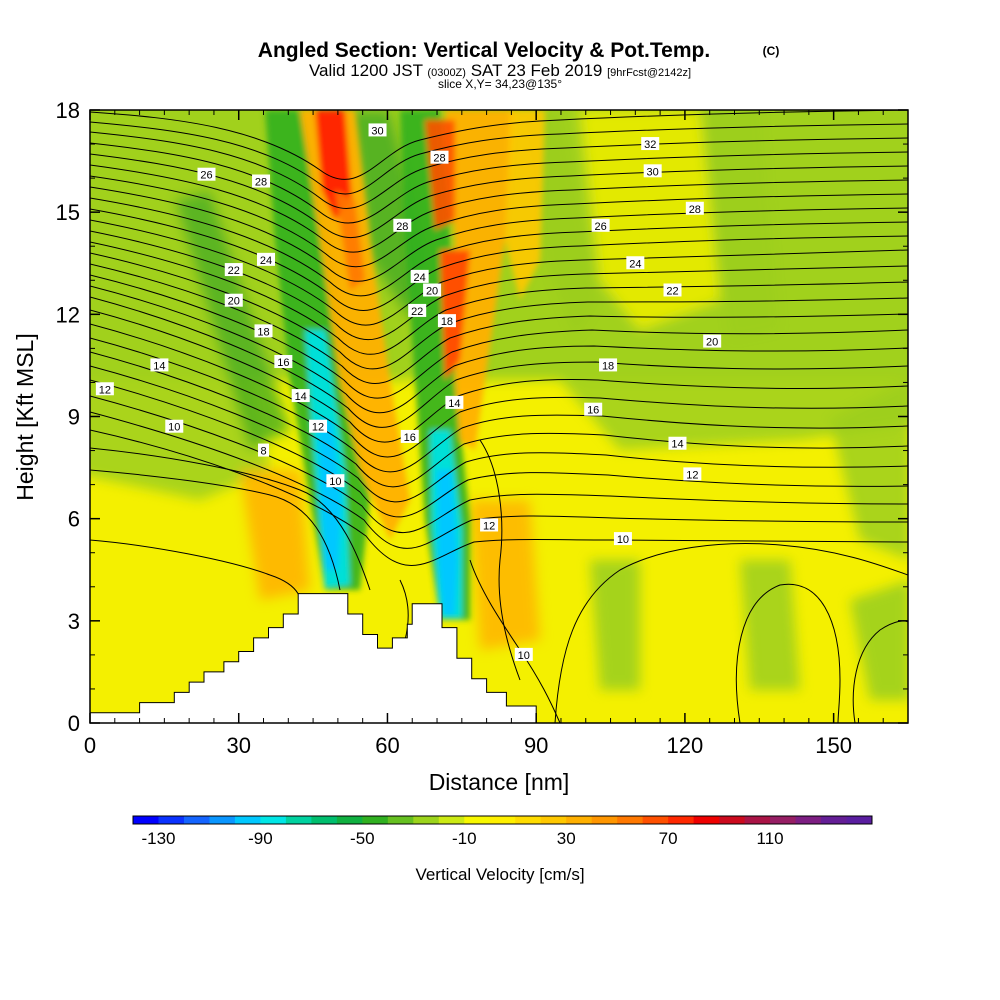 Image resolution: width=1000 pixels, height=1000 pixels. Describe the element at coordinates (313, 658) in the screenshot. I see `terrain-mask` at that location.